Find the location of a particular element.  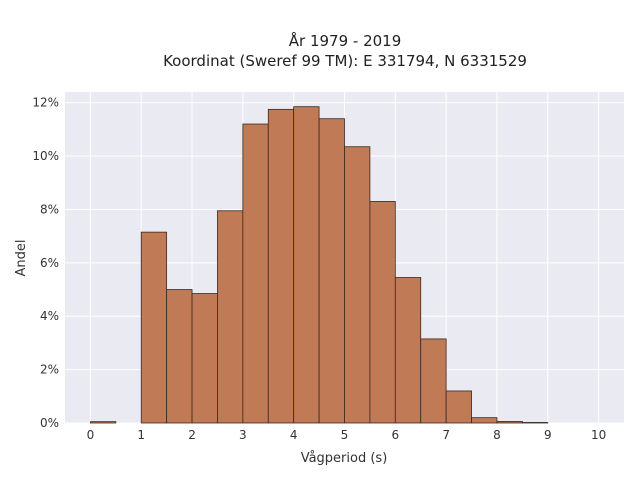

x-tick-label: 6 is located at coordinates (395, 435).